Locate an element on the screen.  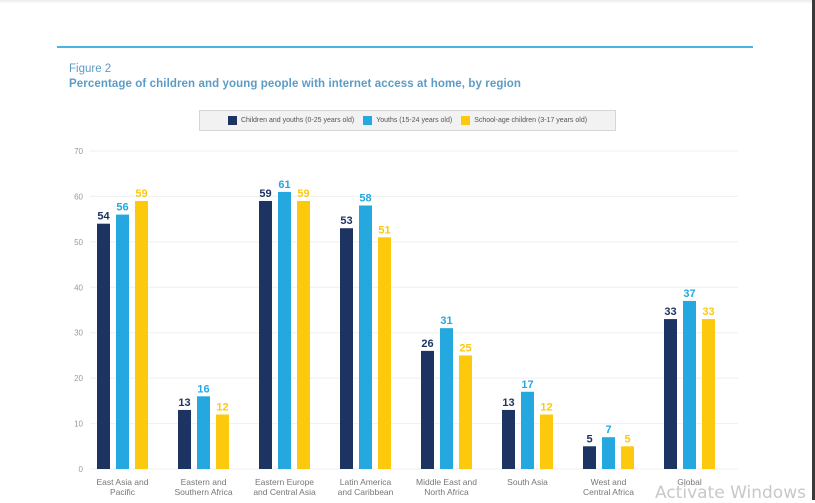
legend-swatch-youths is located at coordinates (368, 120).